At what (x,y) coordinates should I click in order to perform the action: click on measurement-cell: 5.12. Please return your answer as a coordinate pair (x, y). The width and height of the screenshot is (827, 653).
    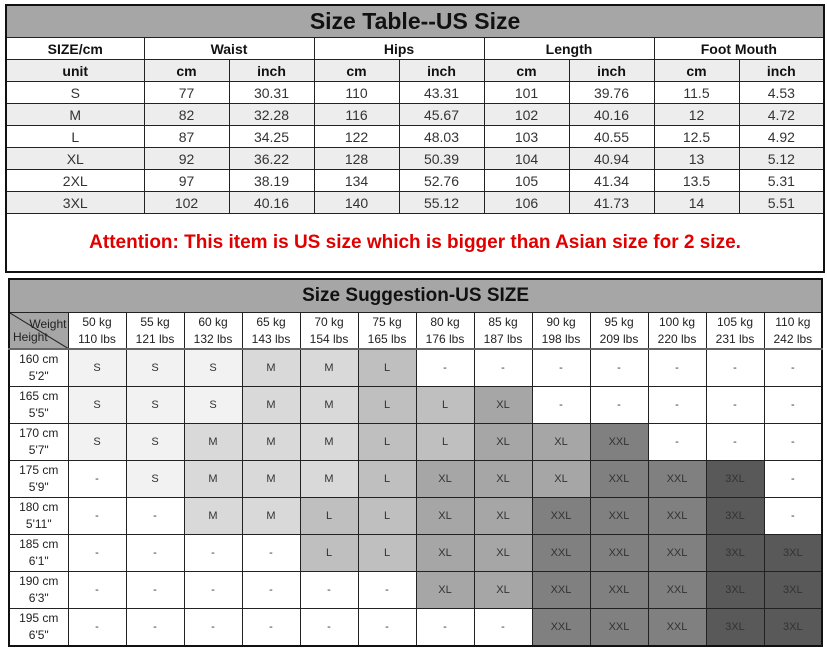
    Looking at the image, I should click on (781, 158).